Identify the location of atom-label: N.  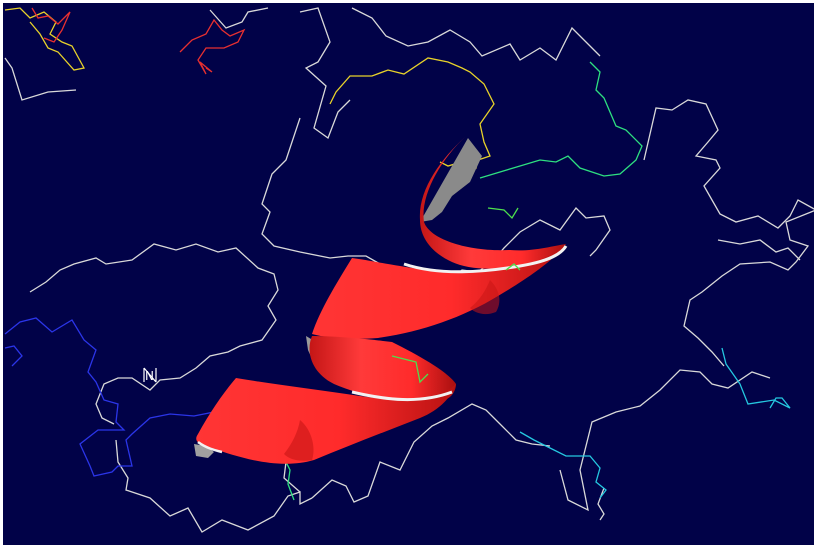
(149, 376).